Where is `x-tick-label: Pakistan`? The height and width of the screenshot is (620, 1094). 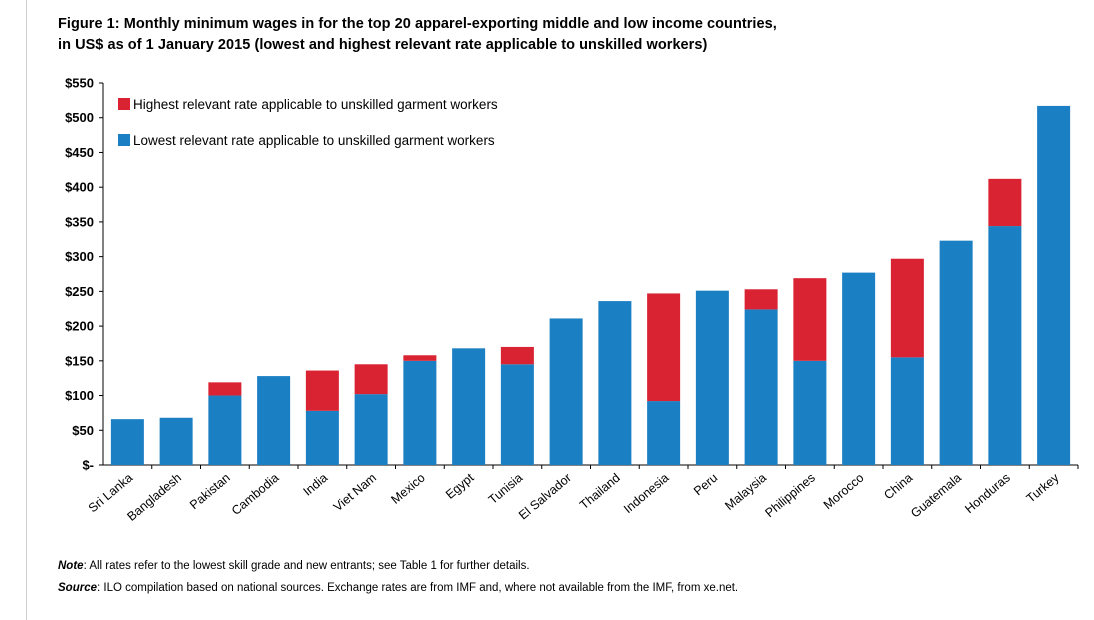
x-tick-label: Pakistan is located at coordinates (210, 492).